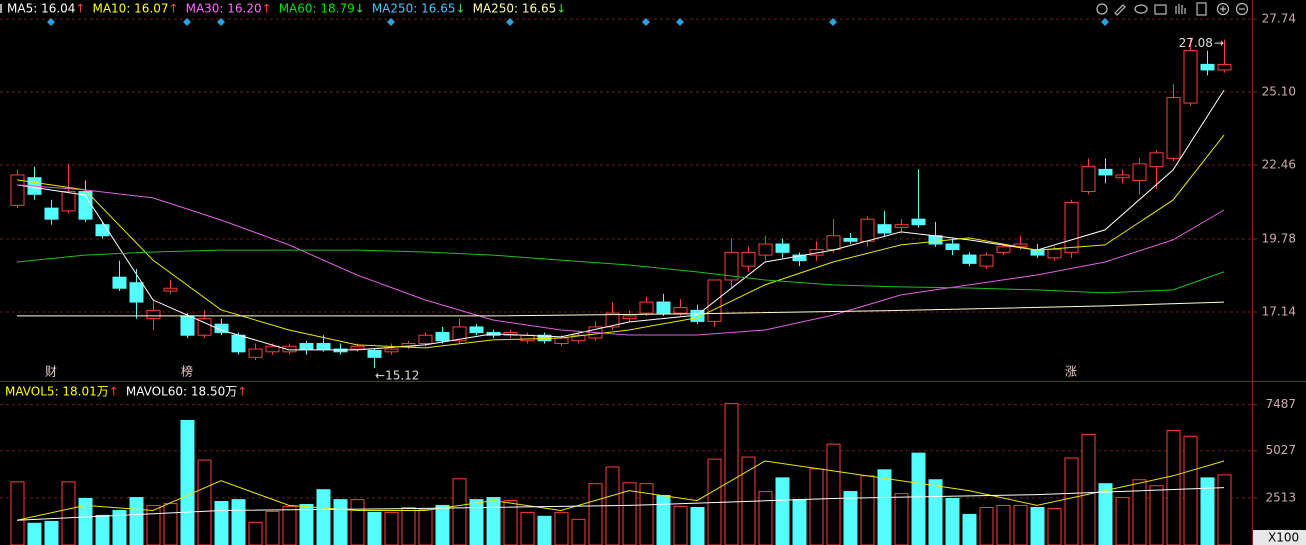  Describe the element at coordinates (1071, 371) in the screenshot. I see `event-label: 涨` at that location.